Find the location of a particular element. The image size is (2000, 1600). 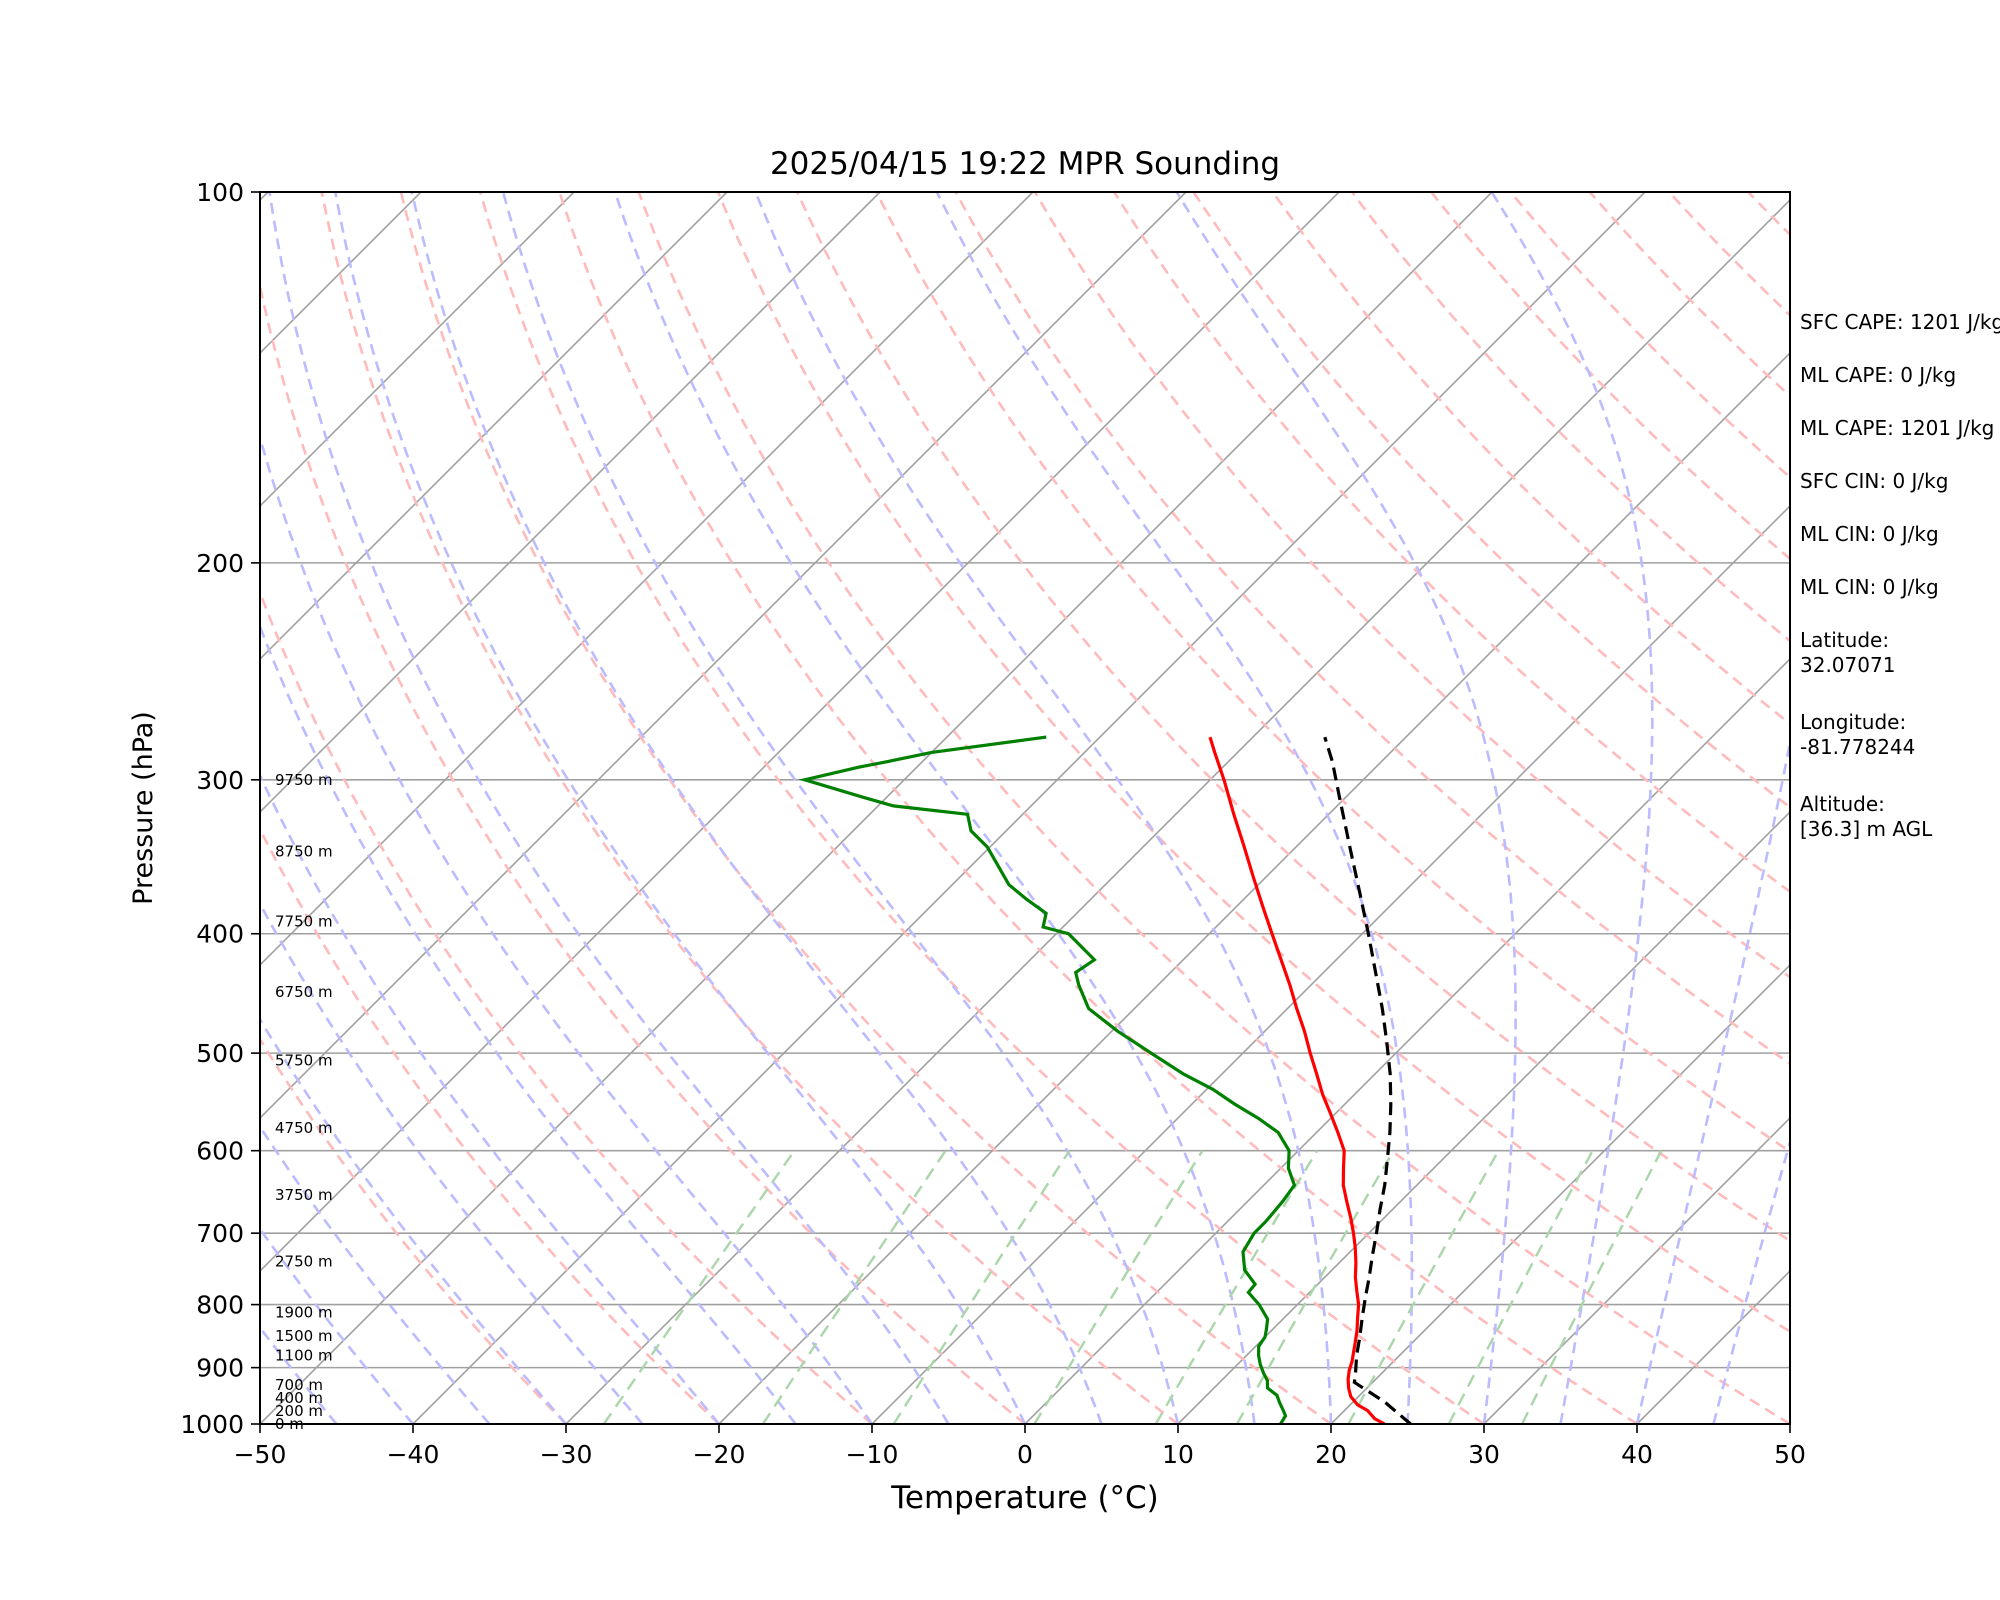

y-tick-label: 500 is located at coordinates (220, 1053).